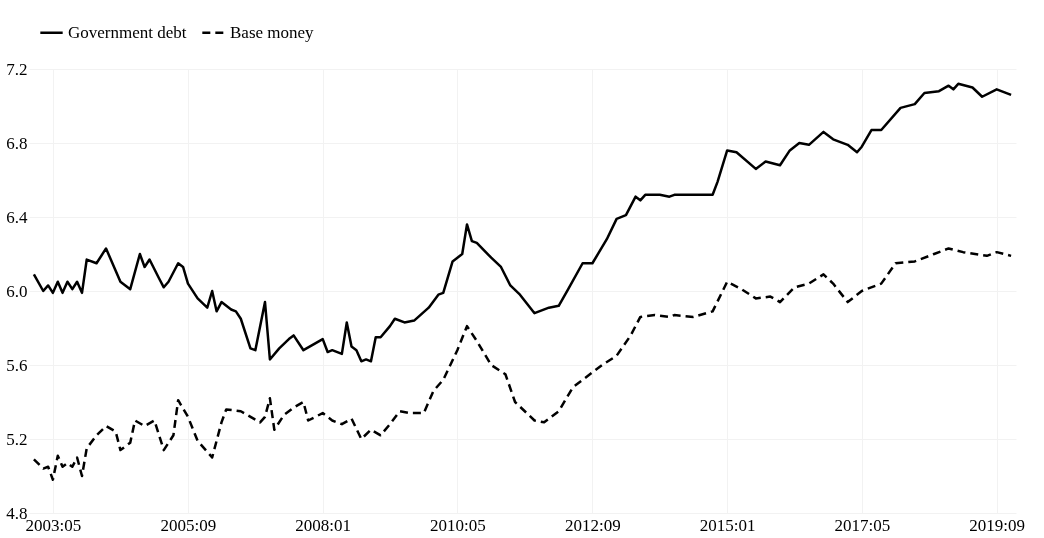 The height and width of the screenshot is (538, 1044). I want to click on x-tick-label: 2012:09, so click(593, 525).